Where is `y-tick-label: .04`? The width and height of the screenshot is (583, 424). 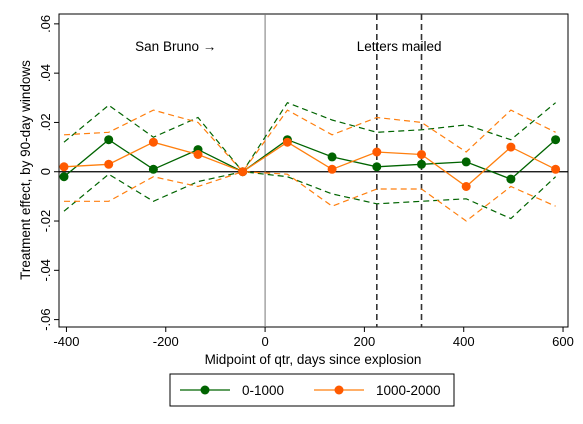 y-tick-label: .04 is located at coordinates (45, 73).